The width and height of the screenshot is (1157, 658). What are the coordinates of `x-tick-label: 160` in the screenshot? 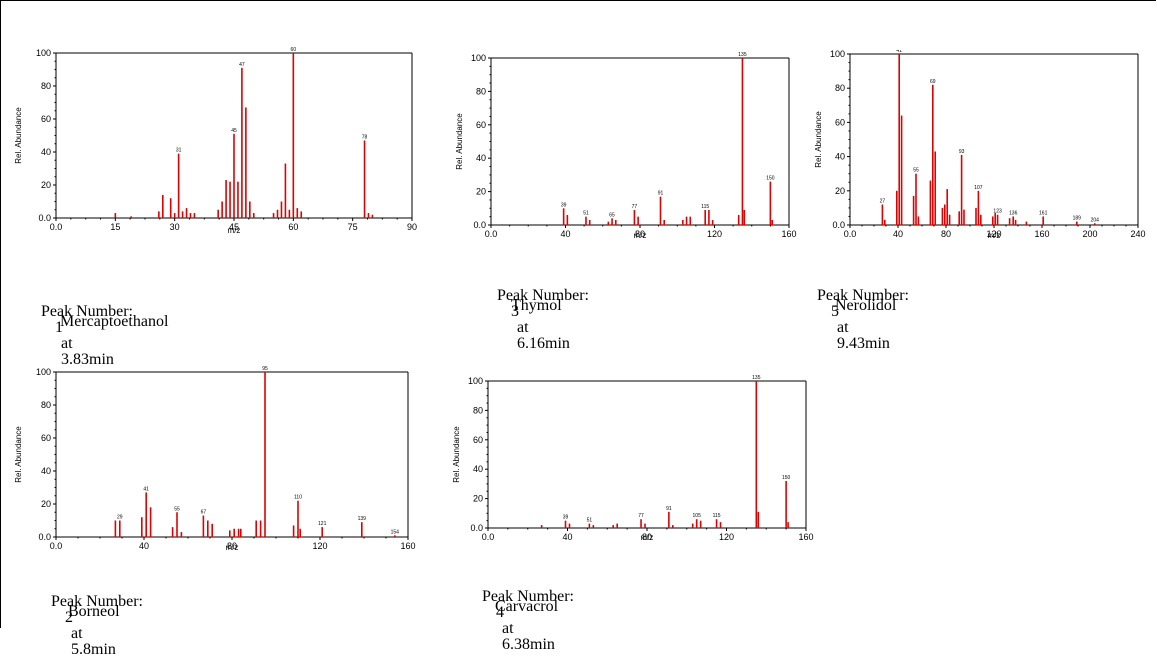 It's located at (788, 234).